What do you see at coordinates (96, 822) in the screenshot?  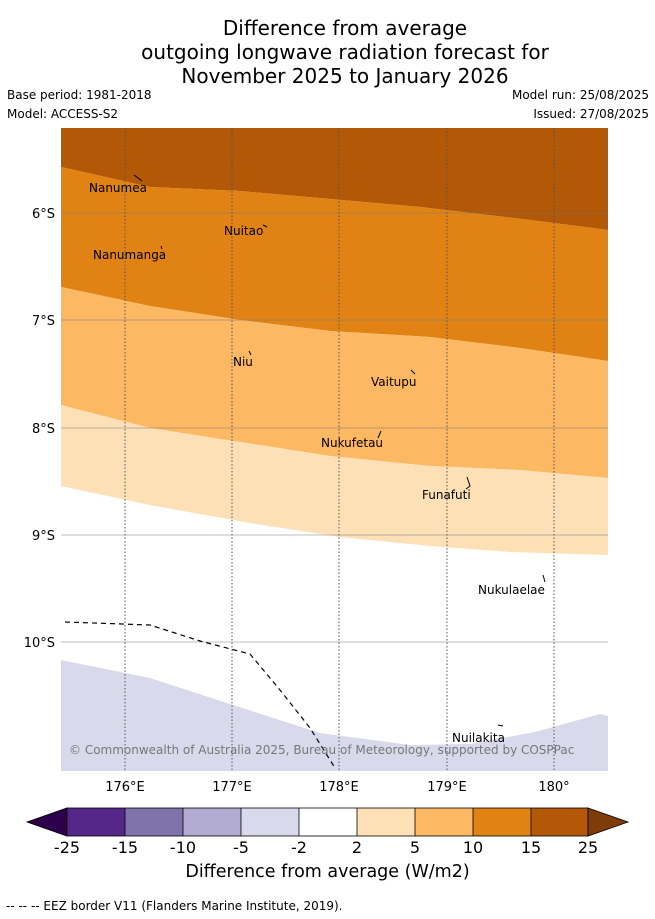 I see `colorbar-segment-neg25` at bounding box center [96, 822].